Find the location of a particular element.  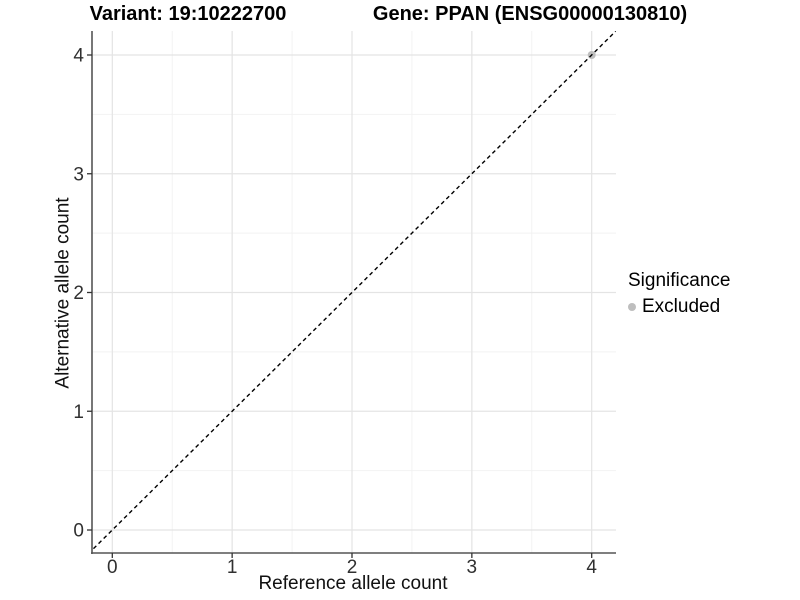

legend-item-label: Excluded is located at coordinates (681, 306).